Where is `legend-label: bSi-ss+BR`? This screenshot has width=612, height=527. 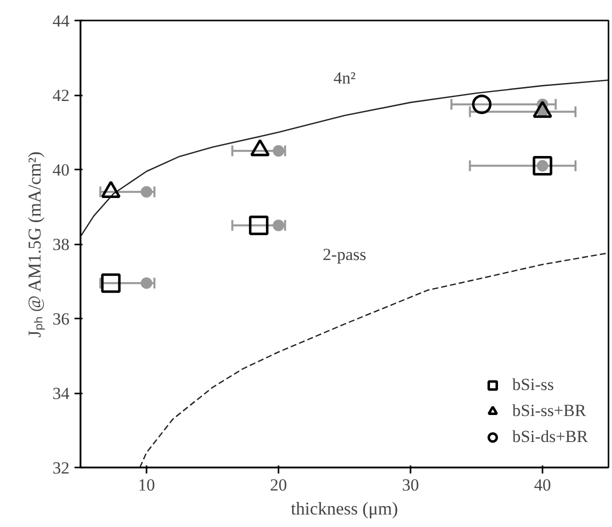 legend-label: bSi-ss+BR is located at coordinates (549, 411).